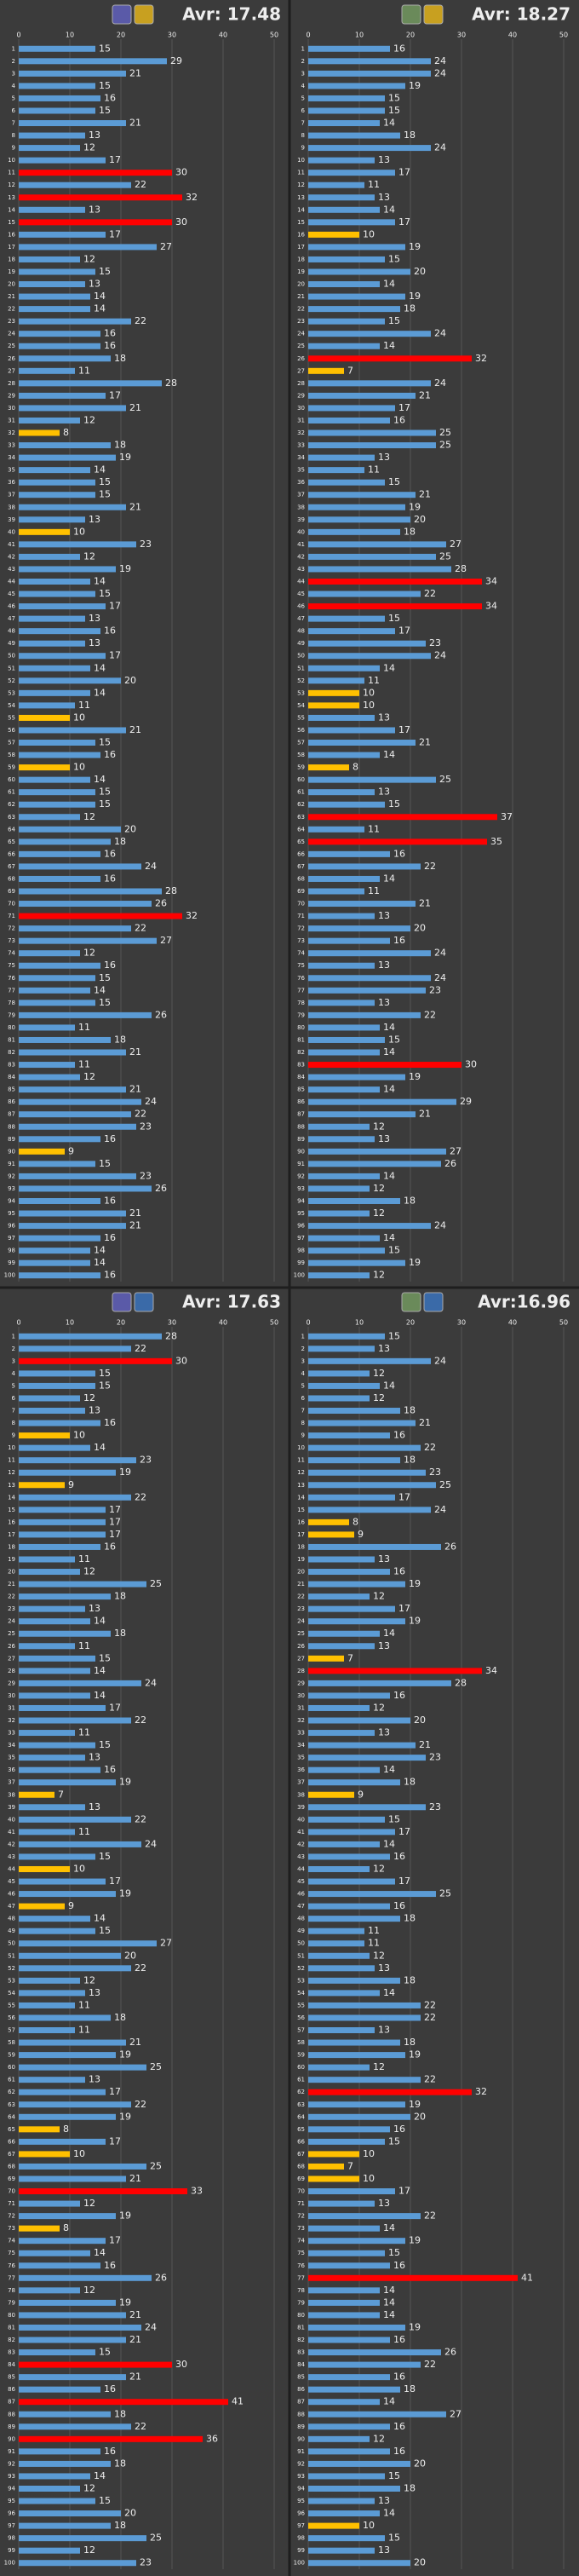 This screenshot has height=2576, width=579. I want to click on value-label: 16, so click(110, 754).